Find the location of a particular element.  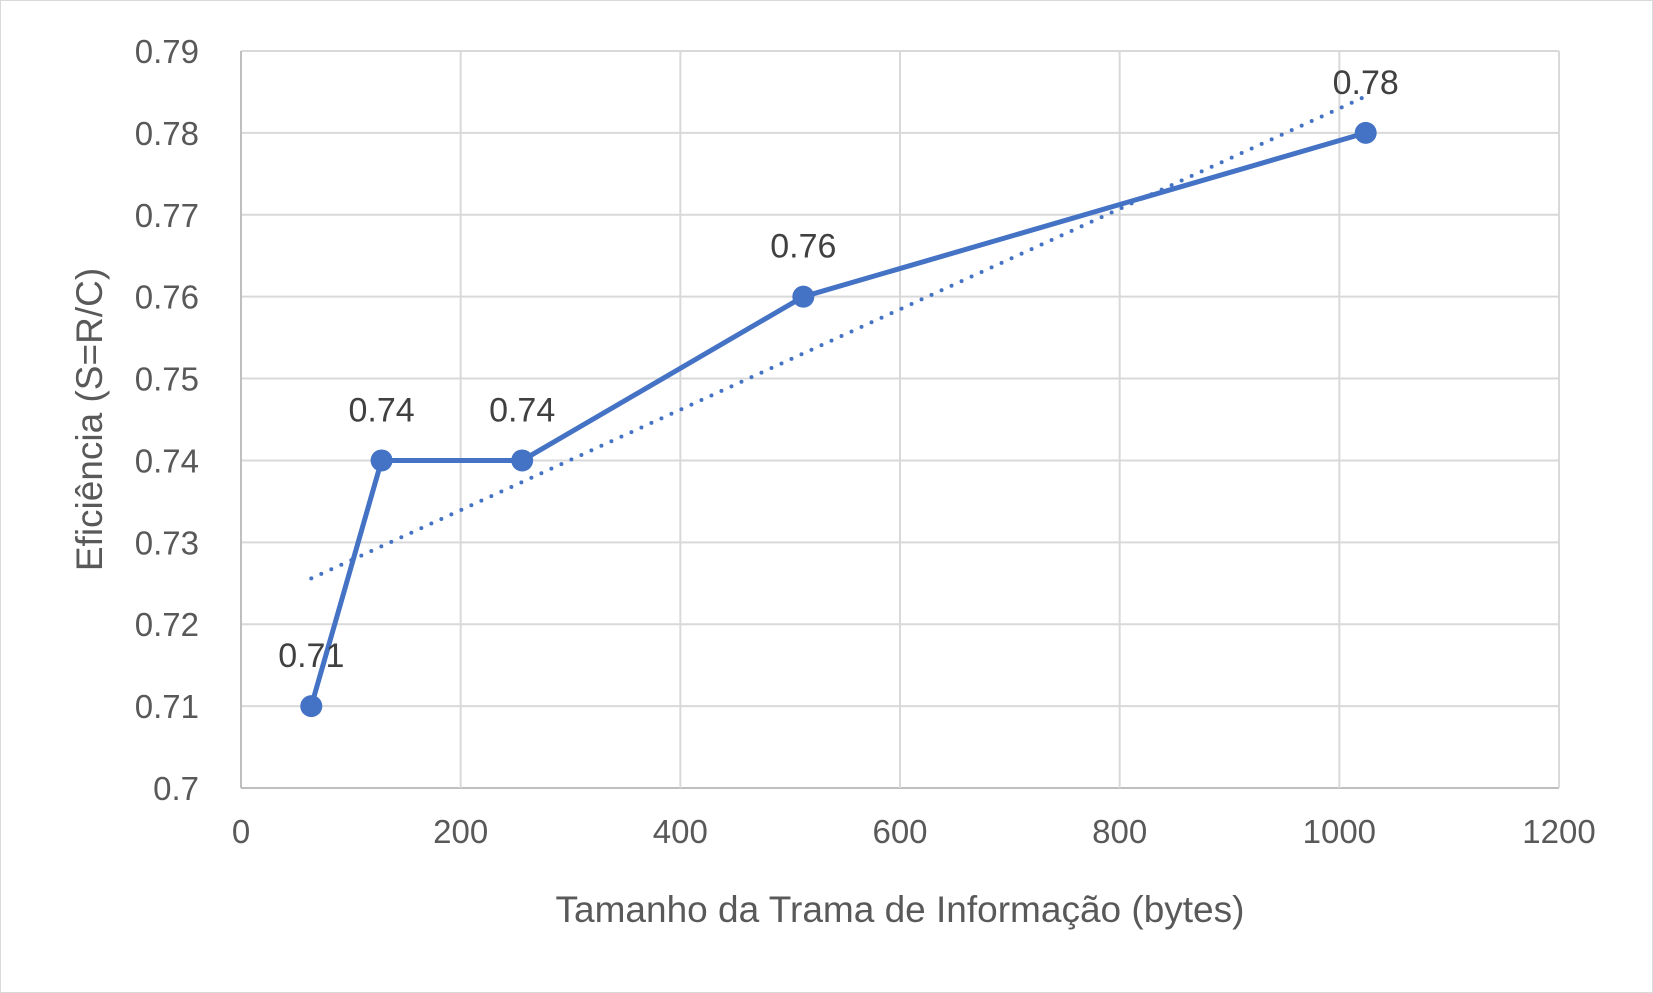

x-tick-label: 200 is located at coordinates (460, 831).